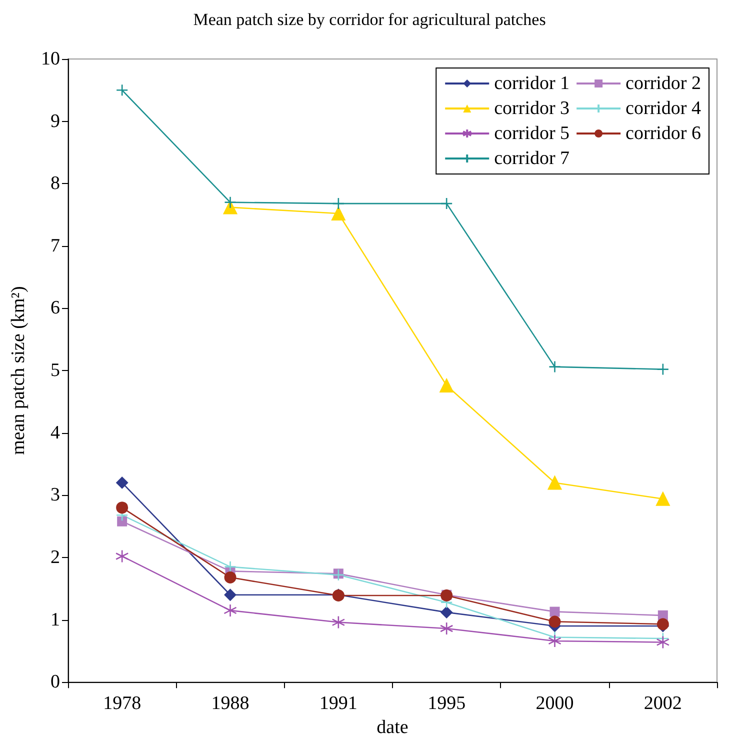  I want to click on legend-label: corridor 2, so click(664, 83).